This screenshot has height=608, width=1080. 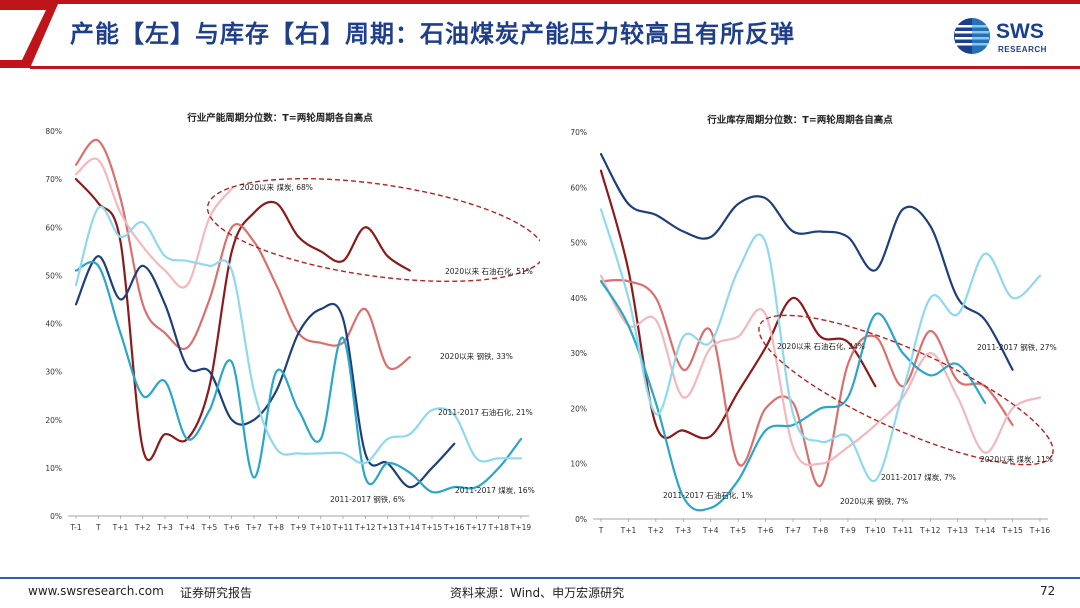 What do you see at coordinates (906, 390) in the screenshot?
I see `highlight-ellipse` at bounding box center [906, 390].